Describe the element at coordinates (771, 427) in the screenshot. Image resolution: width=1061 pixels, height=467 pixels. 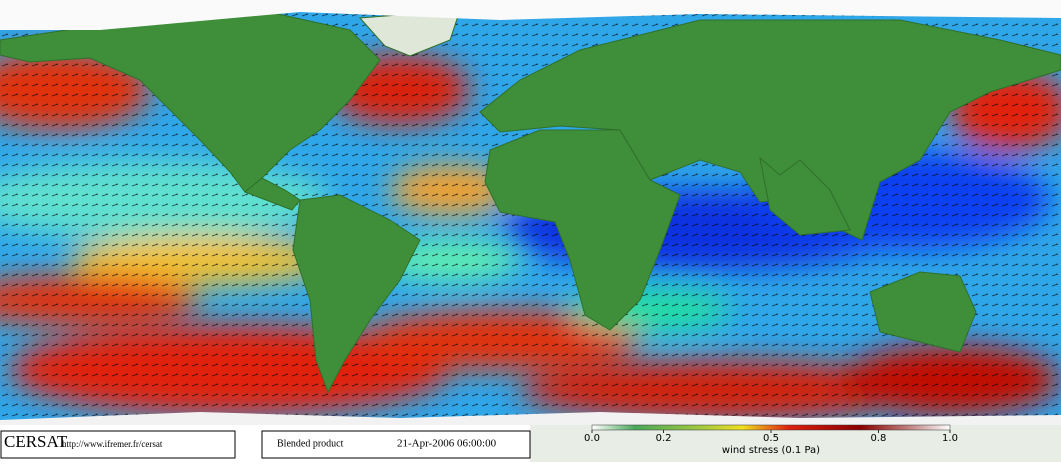
I see `colorbar` at that location.